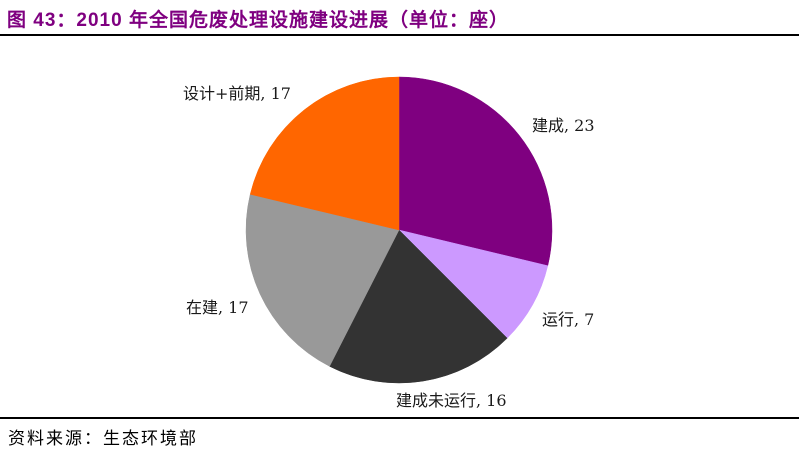 This screenshot has height=450, width=799. I want to click on slice-label-under-construction: 在建, 17, so click(217, 307).